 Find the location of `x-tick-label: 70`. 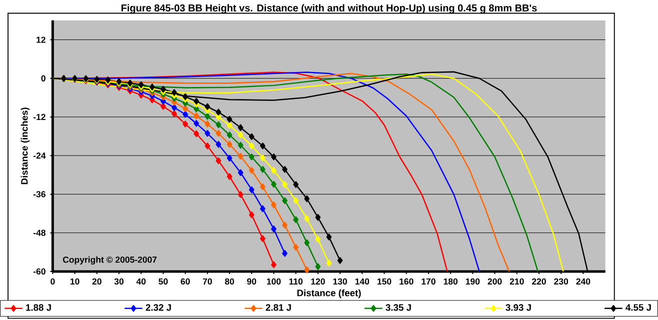

x-tick-label: 70 is located at coordinates (207, 281).